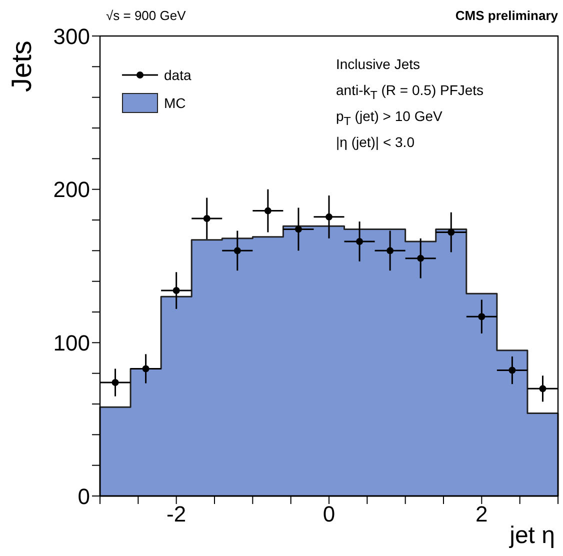 Image resolution: width=563 pixels, height=556 pixels. What do you see at coordinates (482, 514) in the screenshot?
I see `x-tick-label: 2` at bounding box center [482, 514].